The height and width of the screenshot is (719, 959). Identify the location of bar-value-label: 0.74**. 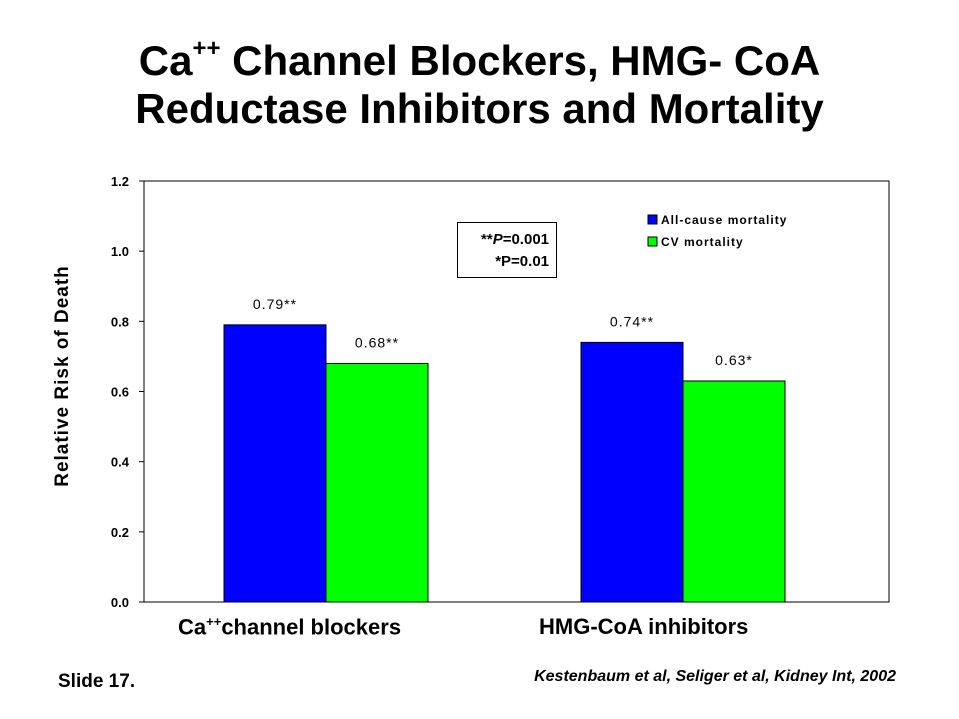
(632, 321).